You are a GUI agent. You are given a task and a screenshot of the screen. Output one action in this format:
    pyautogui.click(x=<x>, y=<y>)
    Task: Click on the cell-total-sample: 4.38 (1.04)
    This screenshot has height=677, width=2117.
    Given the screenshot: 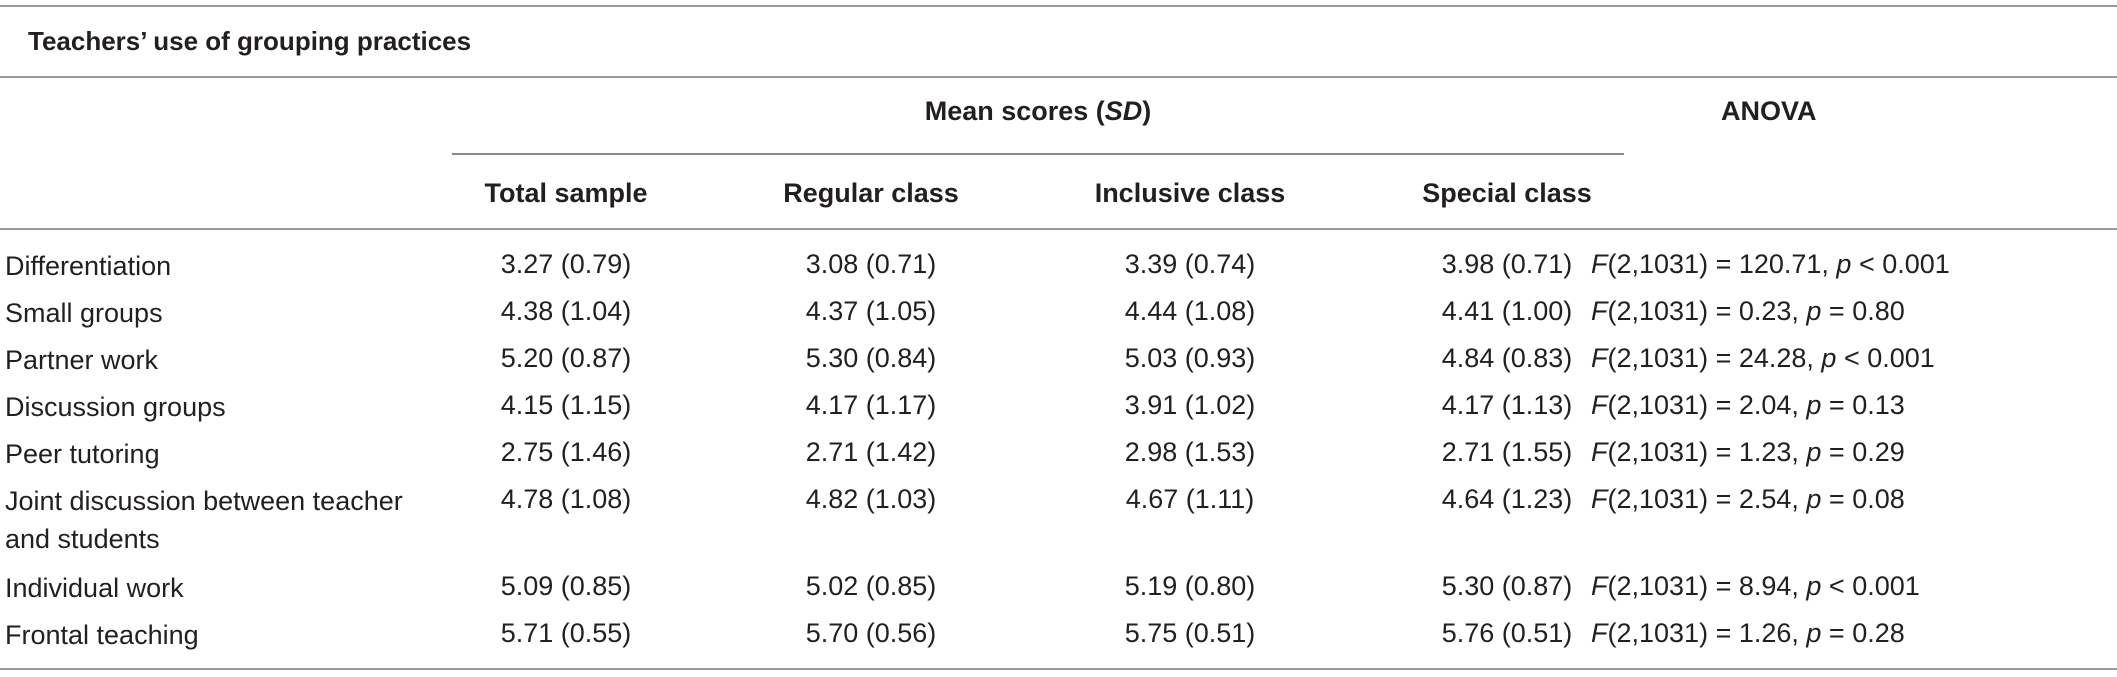 What is the action you would take?
    pyautogui.click(x=566, y=311)
    